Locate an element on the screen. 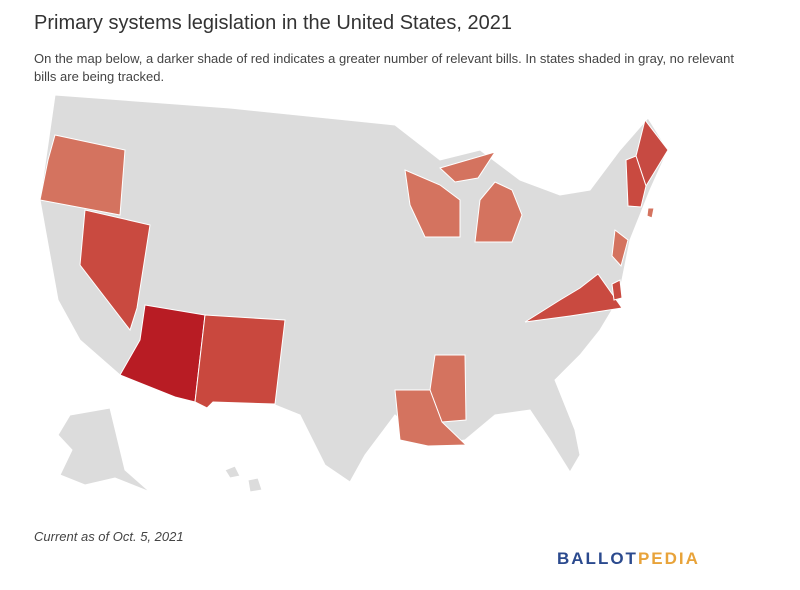 This screenshot has width=800, height=590. oregon is located at coordinates (82, 175).